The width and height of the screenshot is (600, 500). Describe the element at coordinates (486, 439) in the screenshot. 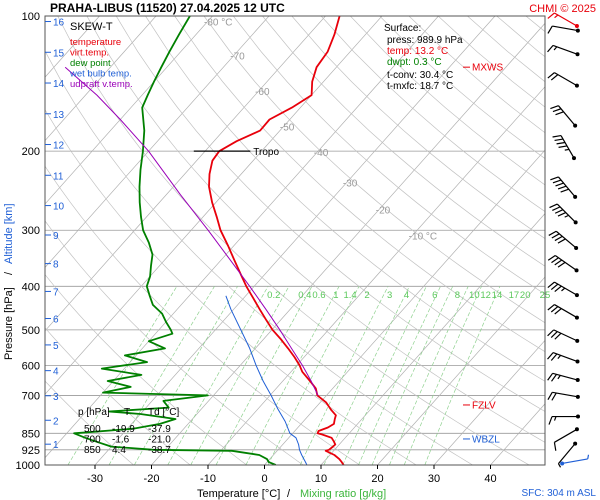

I see `marker-label: WBZL` at that location.